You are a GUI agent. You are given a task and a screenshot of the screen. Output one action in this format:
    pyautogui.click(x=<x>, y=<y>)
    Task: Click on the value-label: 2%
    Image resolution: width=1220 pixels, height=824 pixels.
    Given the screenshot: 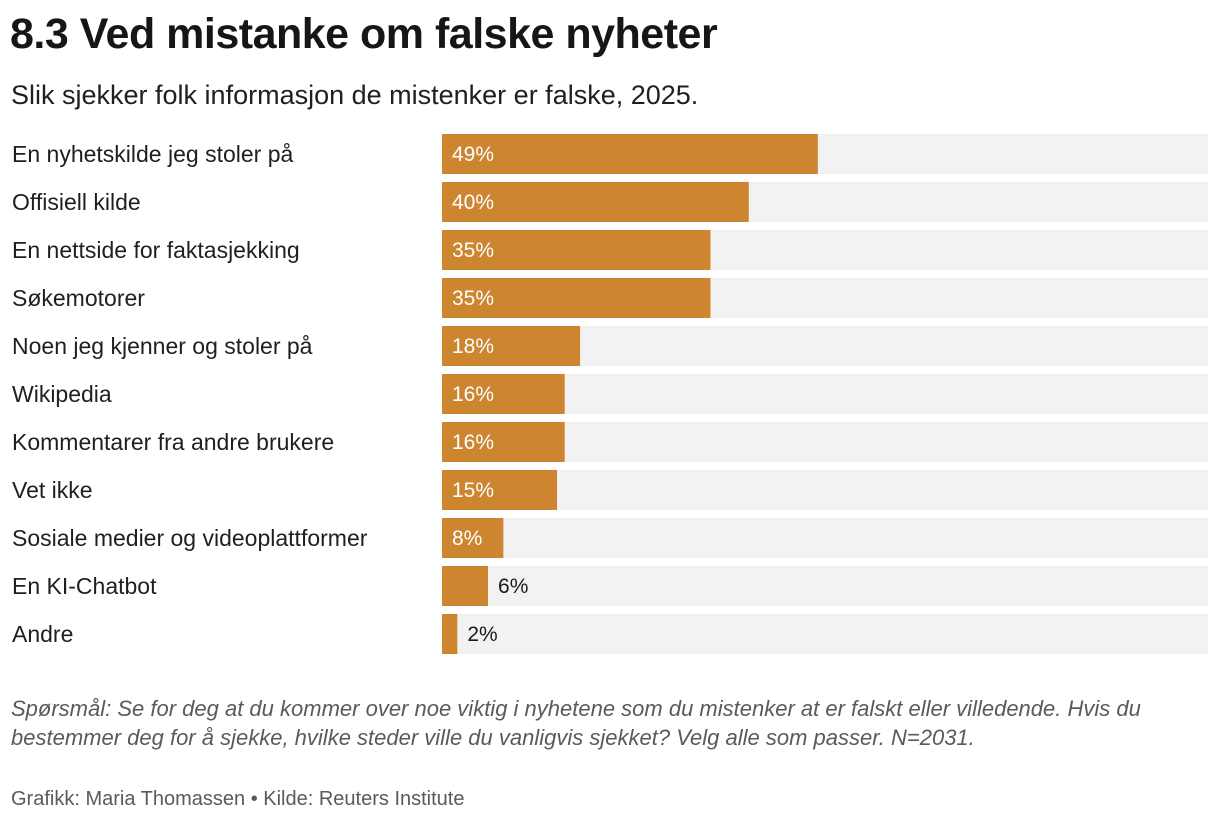 What is the action you would take?
    pyautogui.click(x=482, y=634)
    